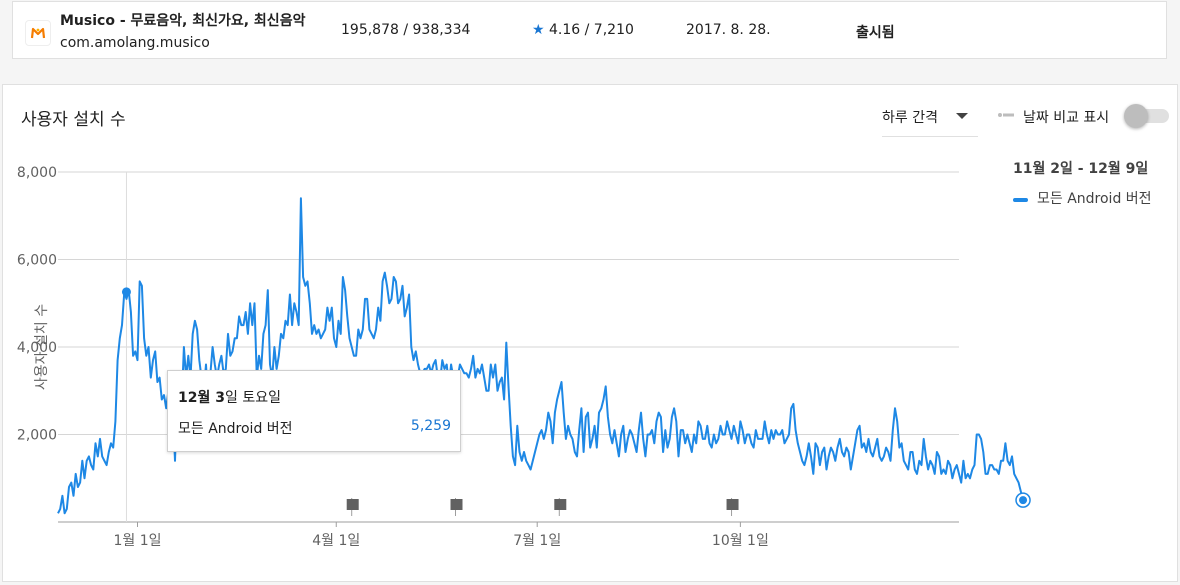 The height and width of the screenshot is (585, 1180). I want to click on tooltip-value: 5,259, so click(430, 426).